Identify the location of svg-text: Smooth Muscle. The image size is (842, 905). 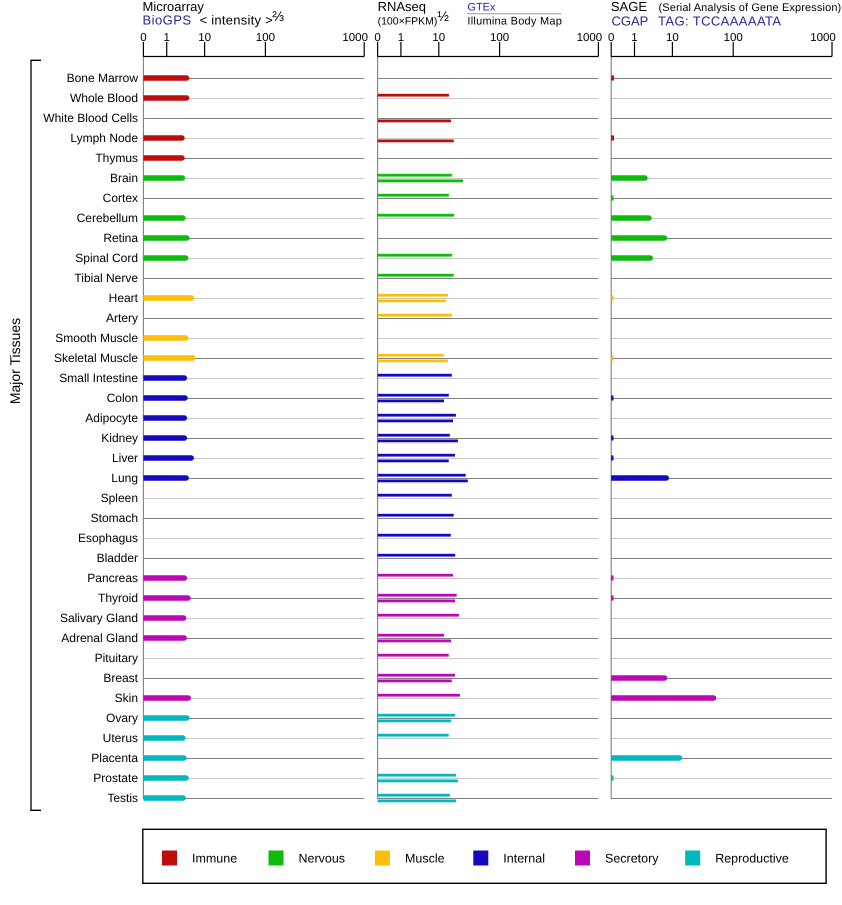
(96, 338).